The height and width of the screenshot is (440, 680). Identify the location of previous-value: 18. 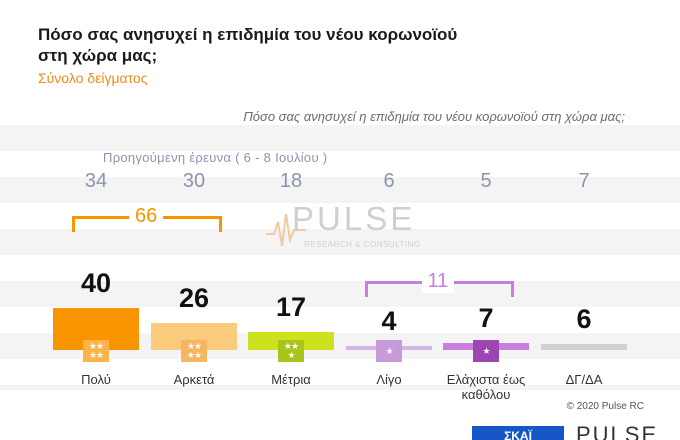
(291, 181).